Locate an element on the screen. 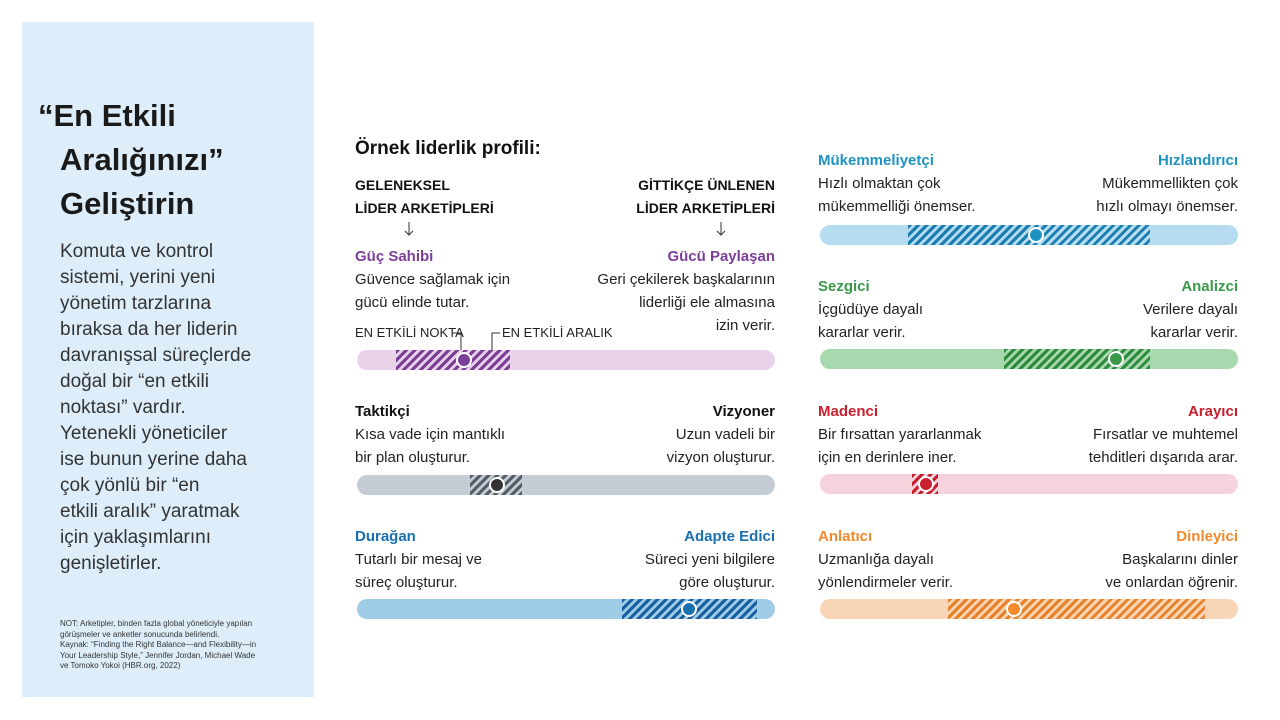 The height and width of the screenshot is (720, 1280). right-desc: izin verir. is located at coordinates (745, 325).